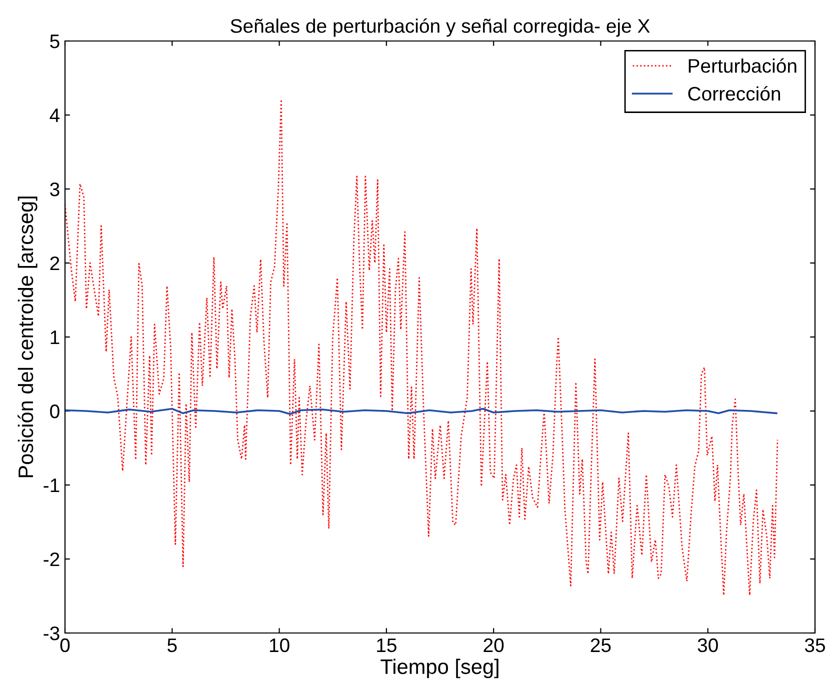  What do you see at coordinates (440, 27) in the screenshot?
I see `chart-title: Señales de perturbación y señal corregida- eje X` at bounding box center [440, 27].